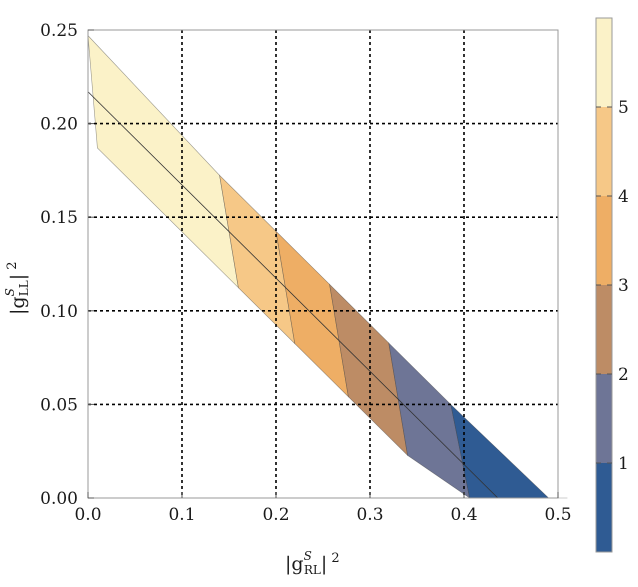 The width and height of the screenshot is (638, 587). I want to click on y-tick-label: 0.20, so click(59, 125).